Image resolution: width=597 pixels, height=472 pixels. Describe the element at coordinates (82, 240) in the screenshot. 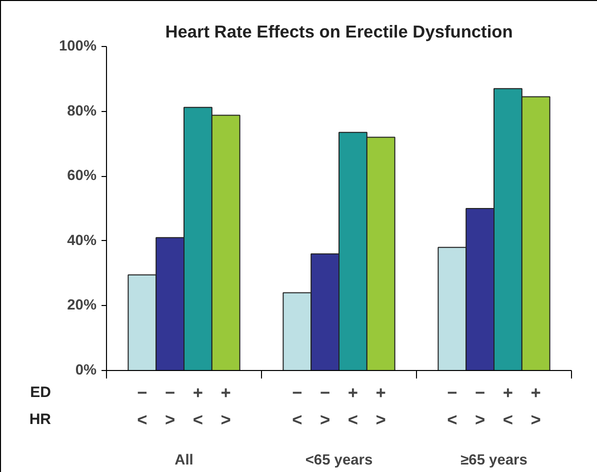

I see `y-tick-label: 40%` at that location.